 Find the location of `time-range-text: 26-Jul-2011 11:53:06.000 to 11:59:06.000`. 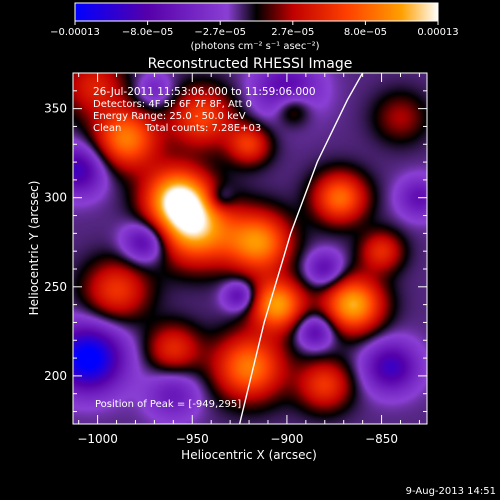

time-range-text: 26-Jul-2011 11:53:06.000 to 11:59:06.000 is located at coordinates (204, 92).